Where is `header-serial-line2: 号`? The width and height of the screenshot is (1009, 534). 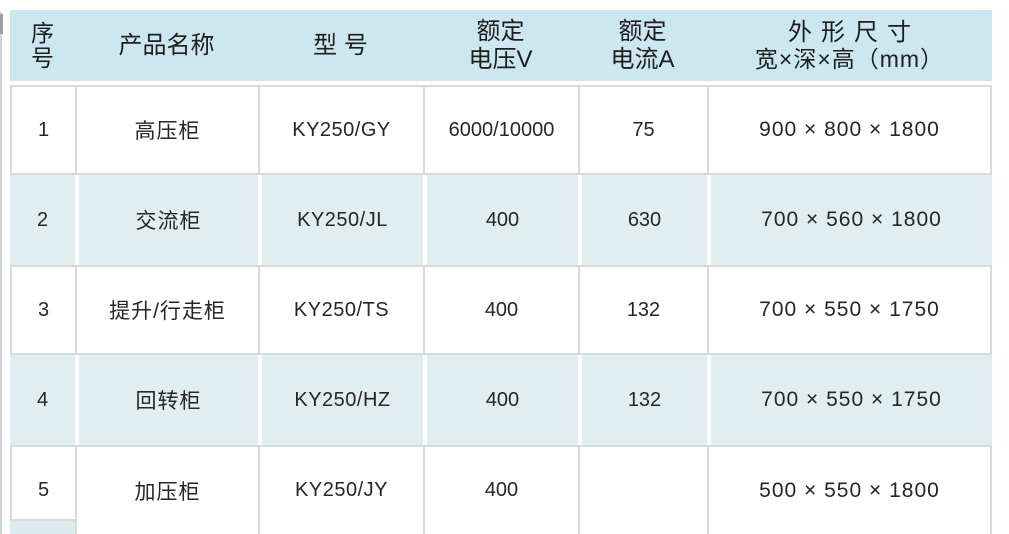 header-serial-line2: 号 is located at coordinates (42, 57).